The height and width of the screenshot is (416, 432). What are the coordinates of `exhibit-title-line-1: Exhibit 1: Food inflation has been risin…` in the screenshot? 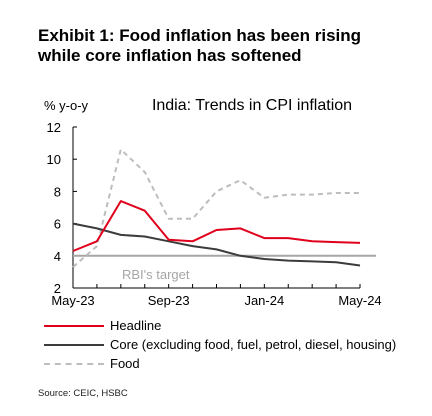 It's located at (200, 35).